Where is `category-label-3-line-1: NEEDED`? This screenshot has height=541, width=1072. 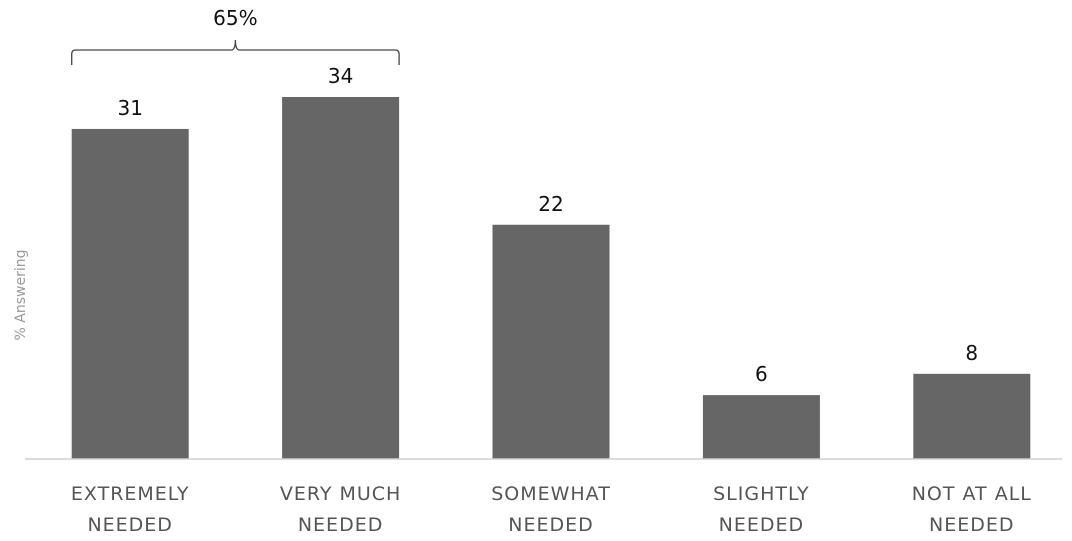 category-label-3-line-1: NEEDED is located at coordinates (762, 525).